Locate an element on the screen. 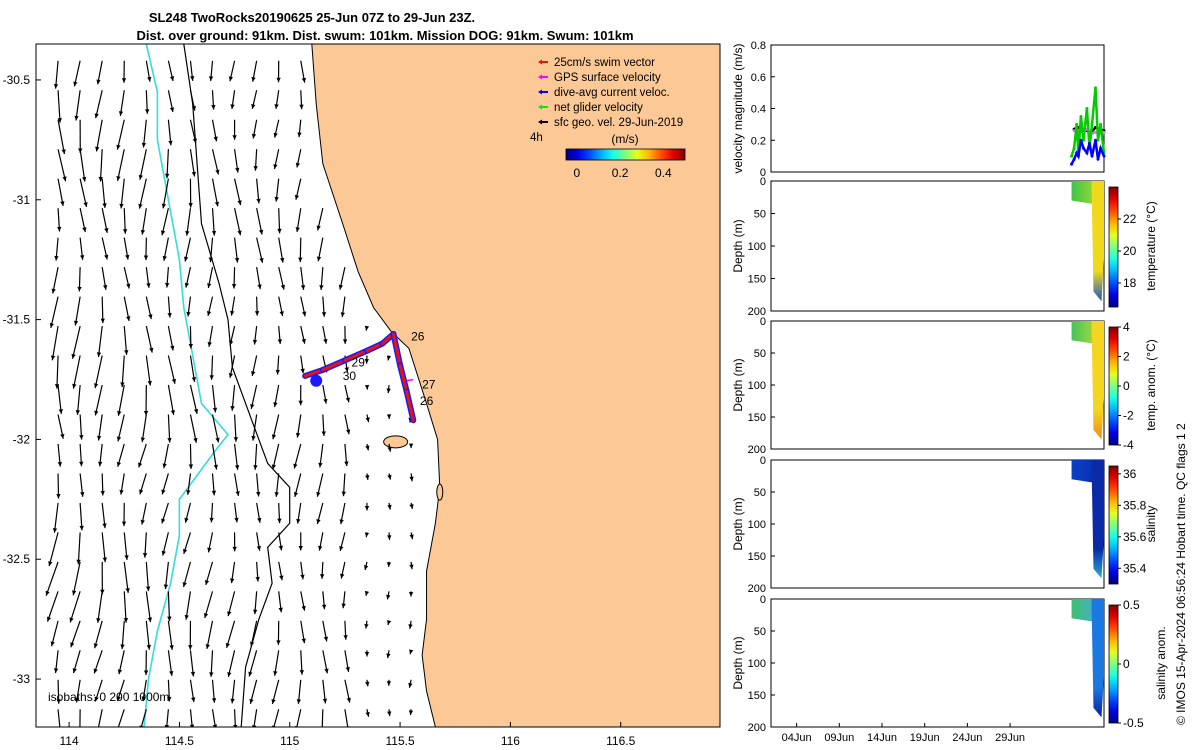 The height and width of the screenshot is (750, 1200). section-colorbar-tick-label: 0 is located at coordinates (1126, 386).